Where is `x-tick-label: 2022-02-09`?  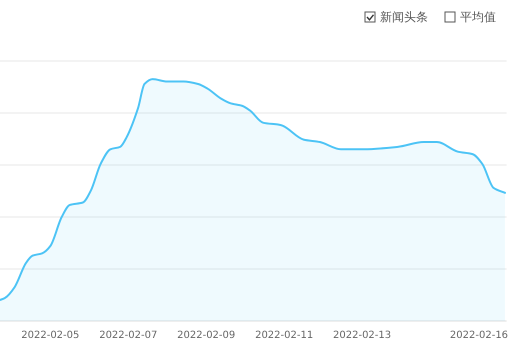 x-tick-label: 2022-02-09 is located at coordinates (206, 335).